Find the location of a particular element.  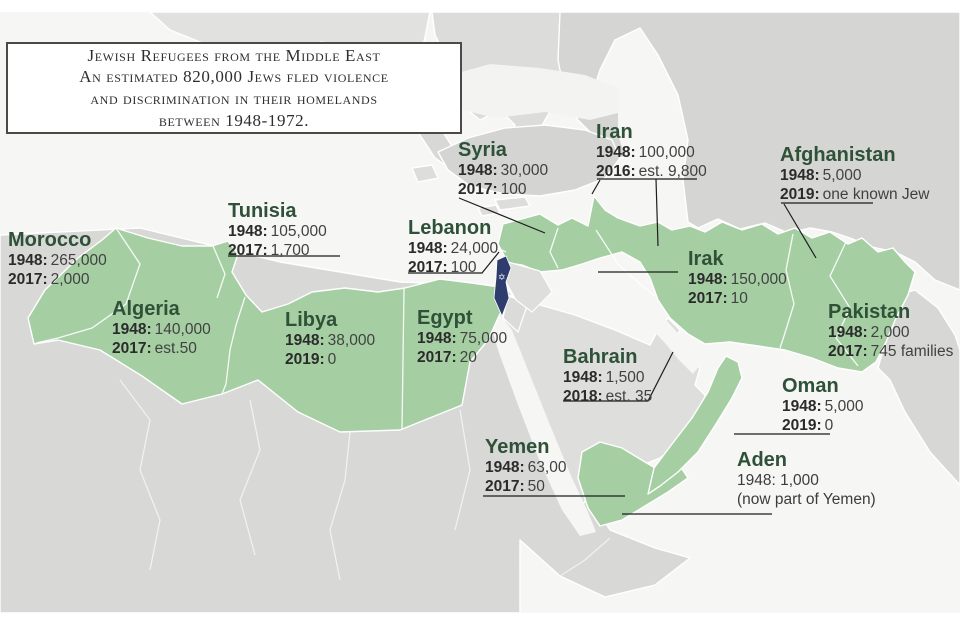

country-label-lebanon: Lebanon 1948: 24,000 2017: 100 is located at coordinates (453, 247).